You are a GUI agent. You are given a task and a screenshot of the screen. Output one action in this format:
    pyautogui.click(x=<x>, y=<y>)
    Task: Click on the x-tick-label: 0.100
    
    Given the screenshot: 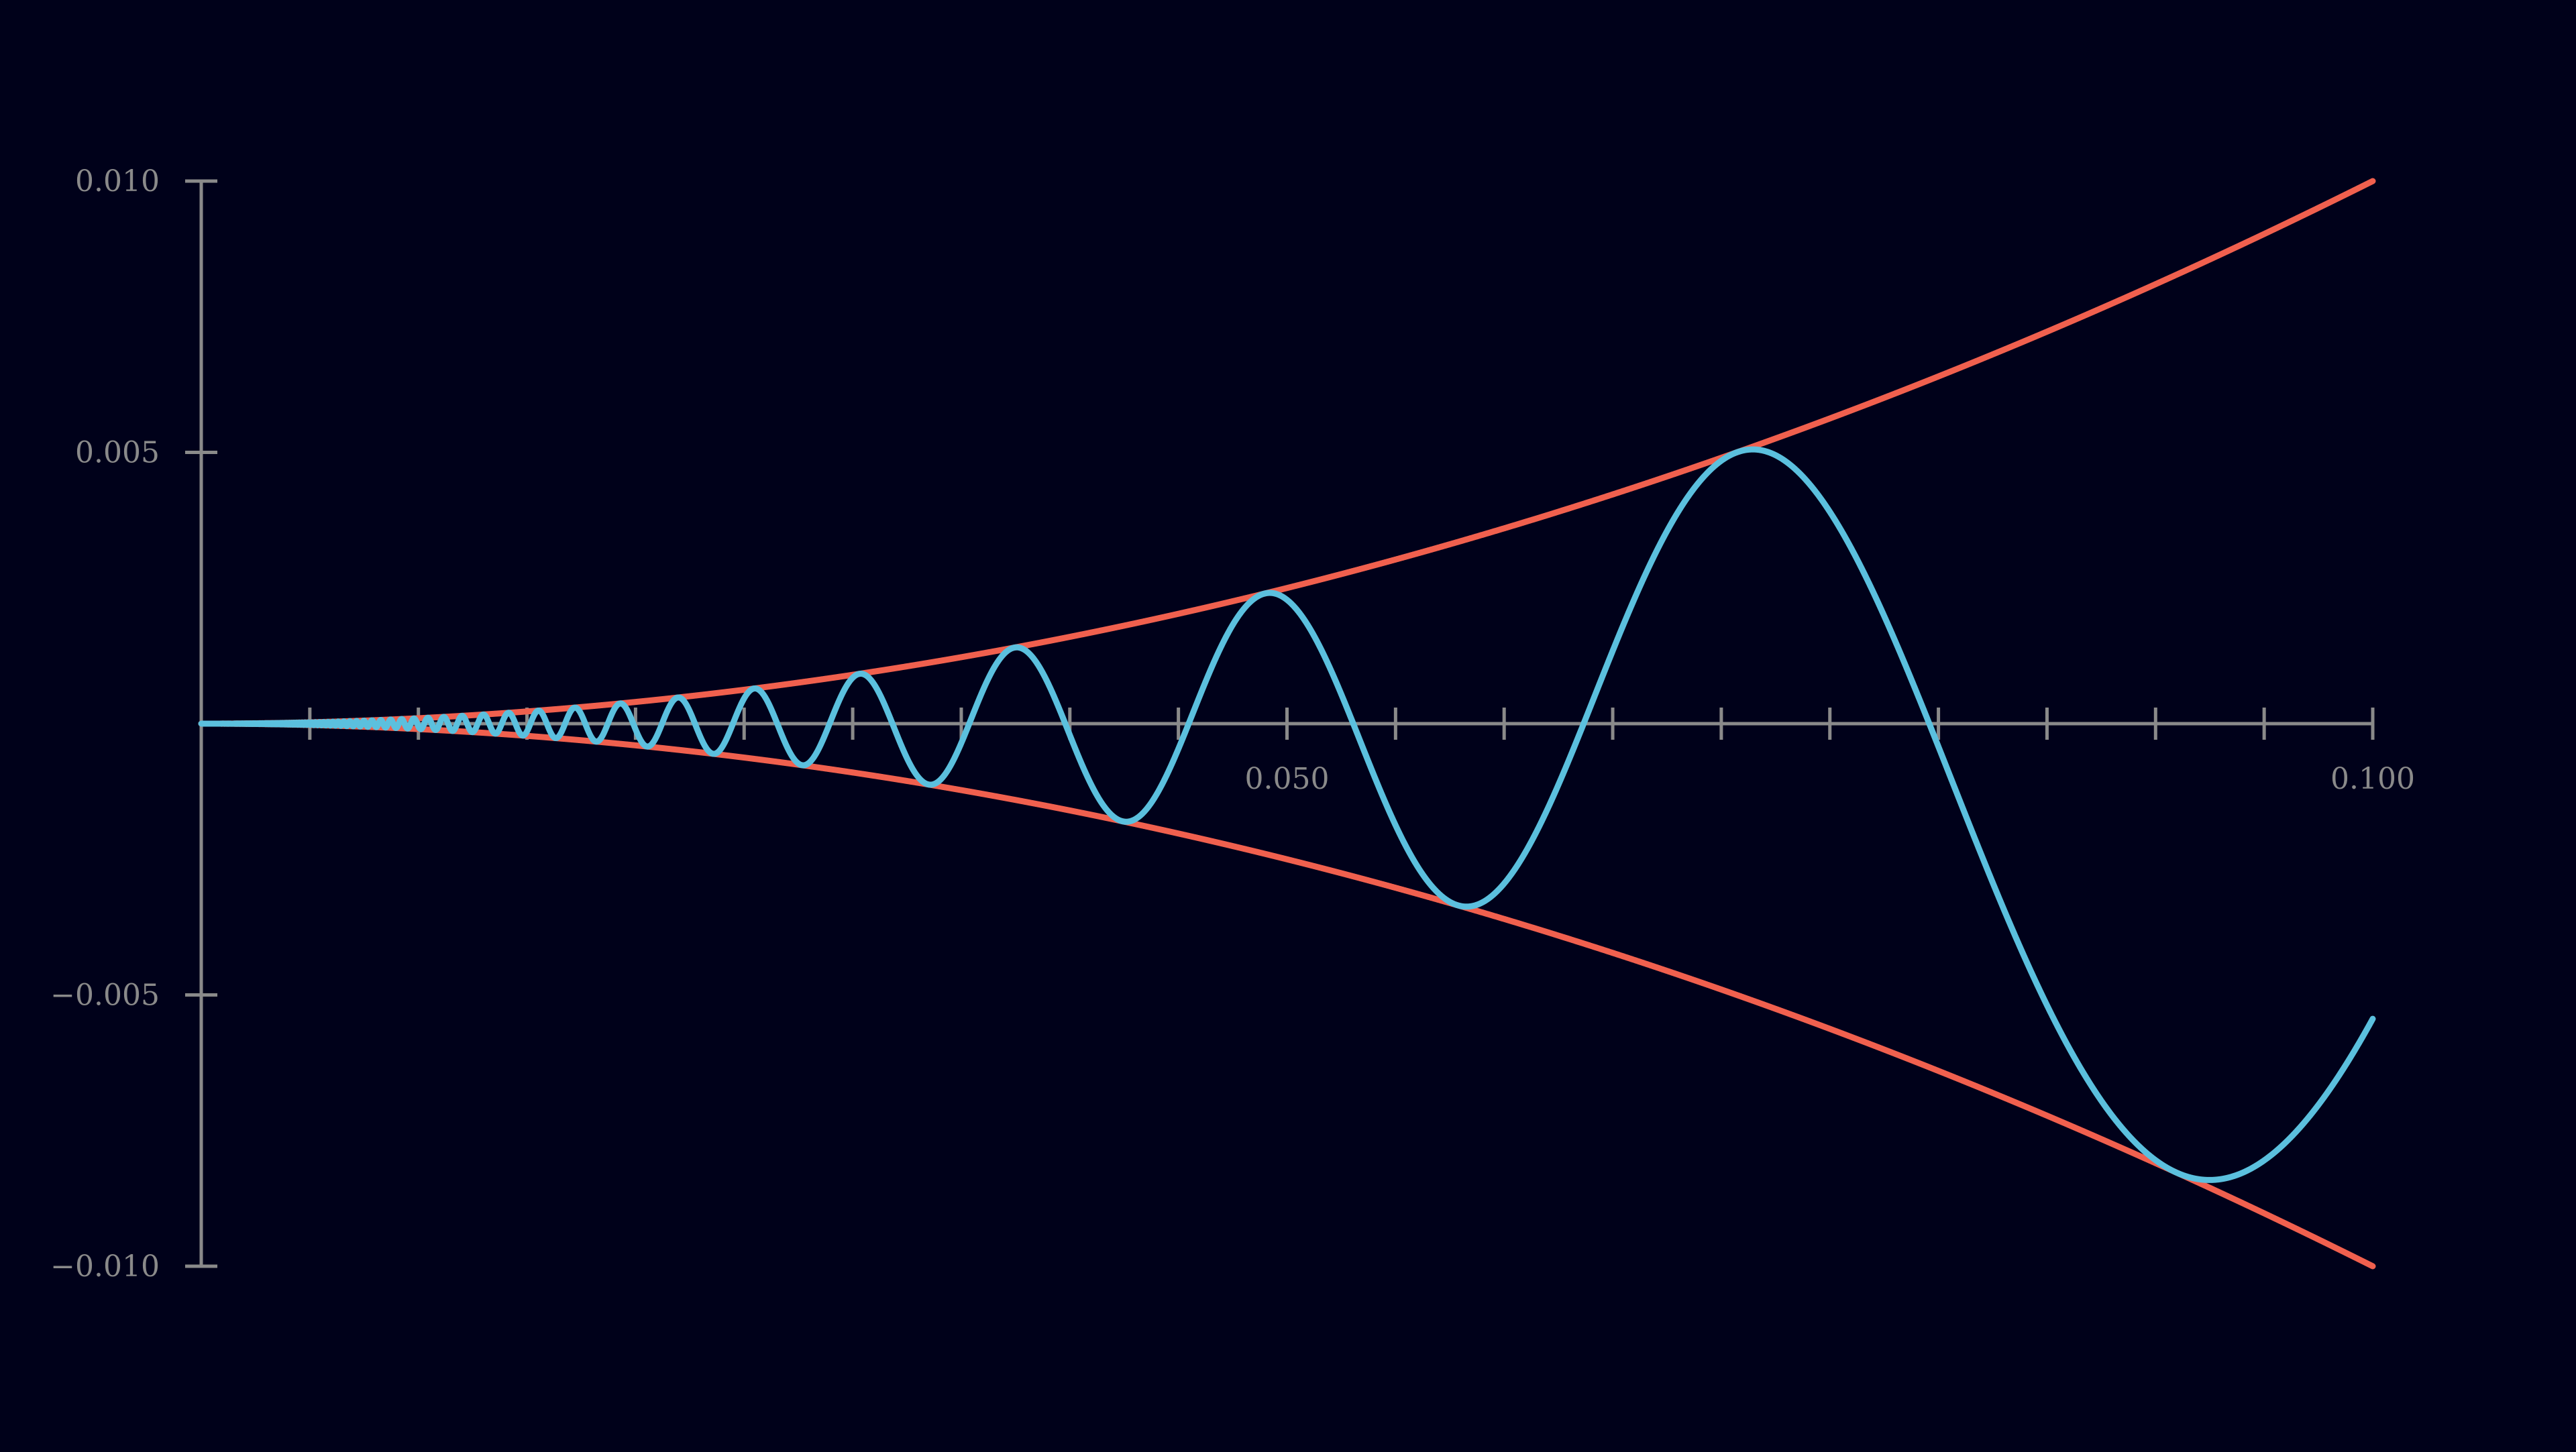 What is the action you would take?
    pyautogui.click(x=2372, y=779)
    